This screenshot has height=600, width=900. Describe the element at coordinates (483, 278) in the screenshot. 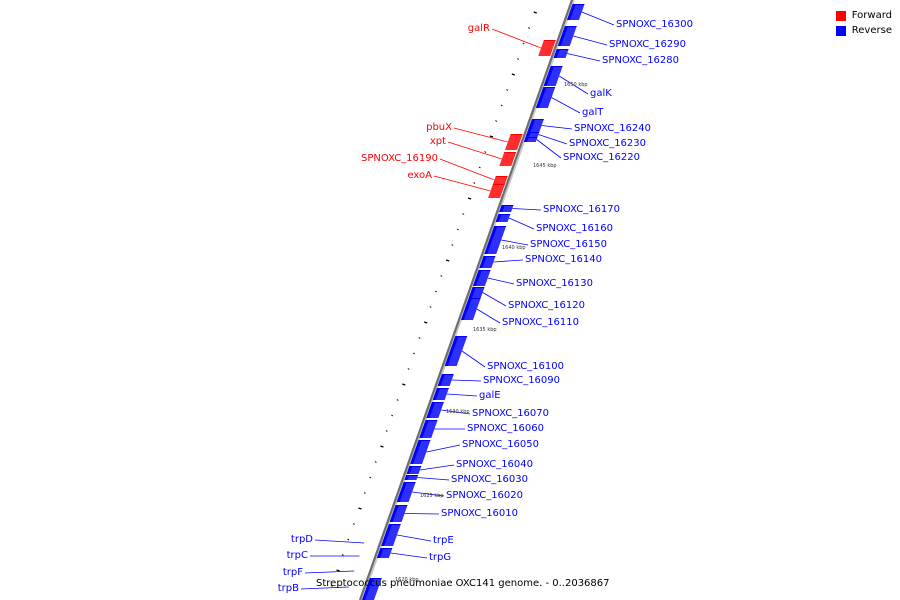

I see `gene-spnoxc_16130-block-shade` at that location.